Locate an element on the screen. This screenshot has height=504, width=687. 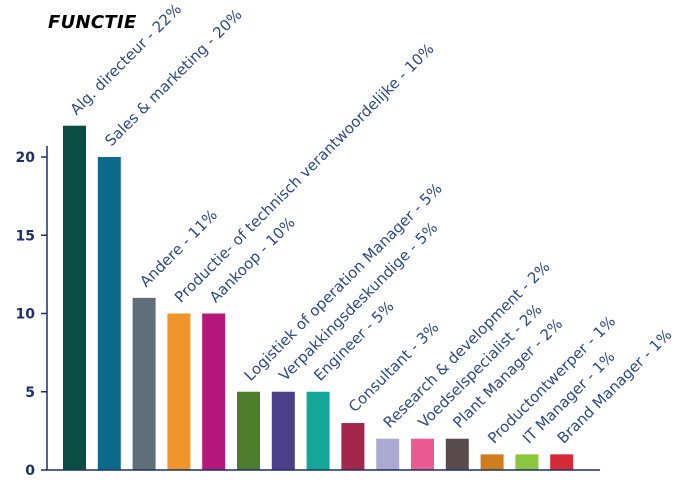
category-label: Verpakkingsdeskundige - 5% is located at coordinates (358, 302).